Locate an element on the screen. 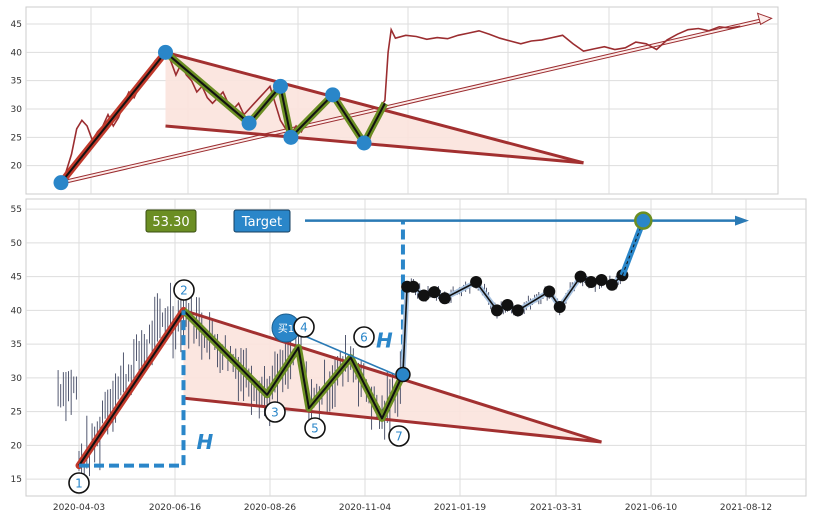 This screenshot has width=813, height=520. top-y-tick-label: 35 is located at coordinates (16, 82).